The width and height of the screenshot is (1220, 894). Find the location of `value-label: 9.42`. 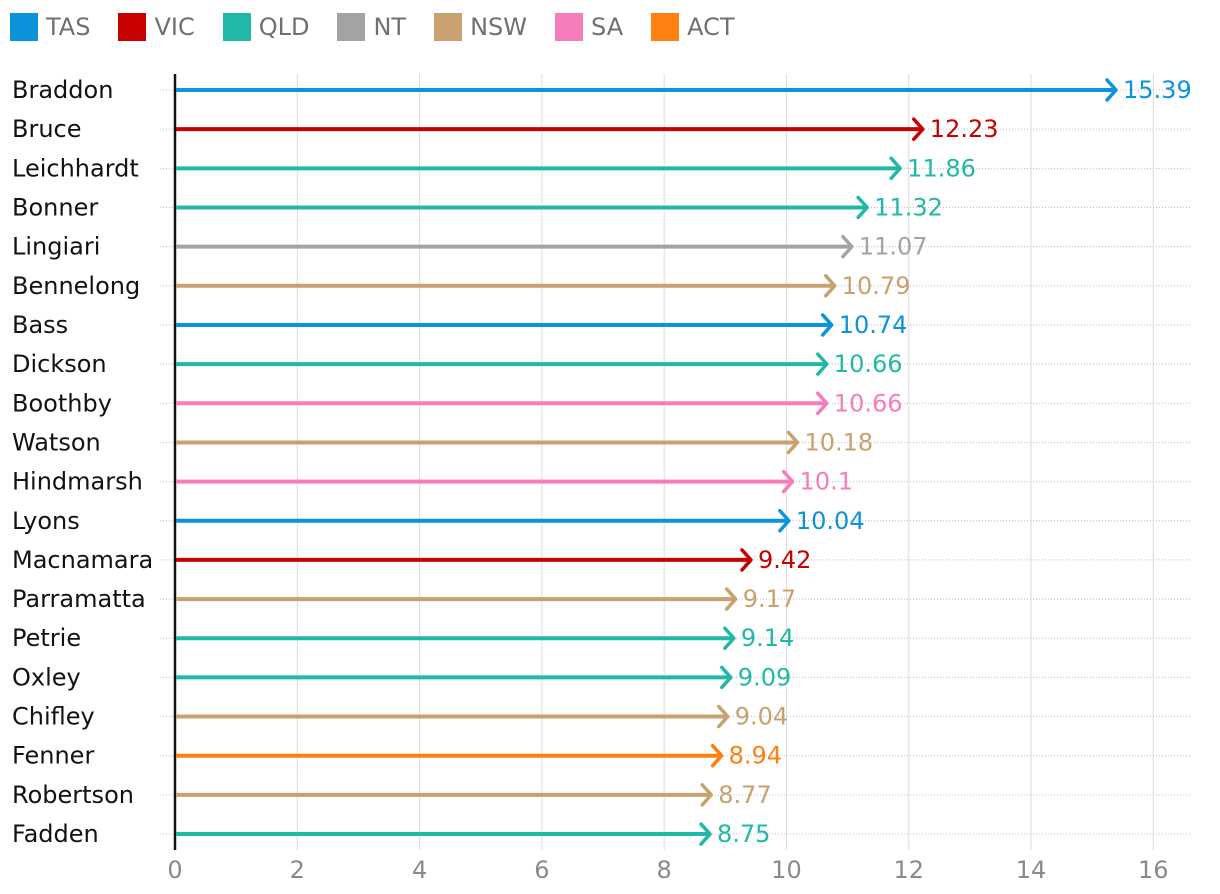

value-label: 9.42 is located at coordinates (784, 560).